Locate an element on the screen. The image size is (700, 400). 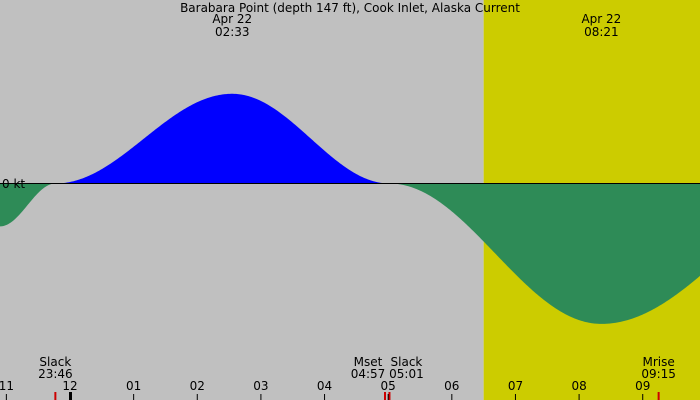
event-time-2: 05:01 is located at coordinates (406, 374).